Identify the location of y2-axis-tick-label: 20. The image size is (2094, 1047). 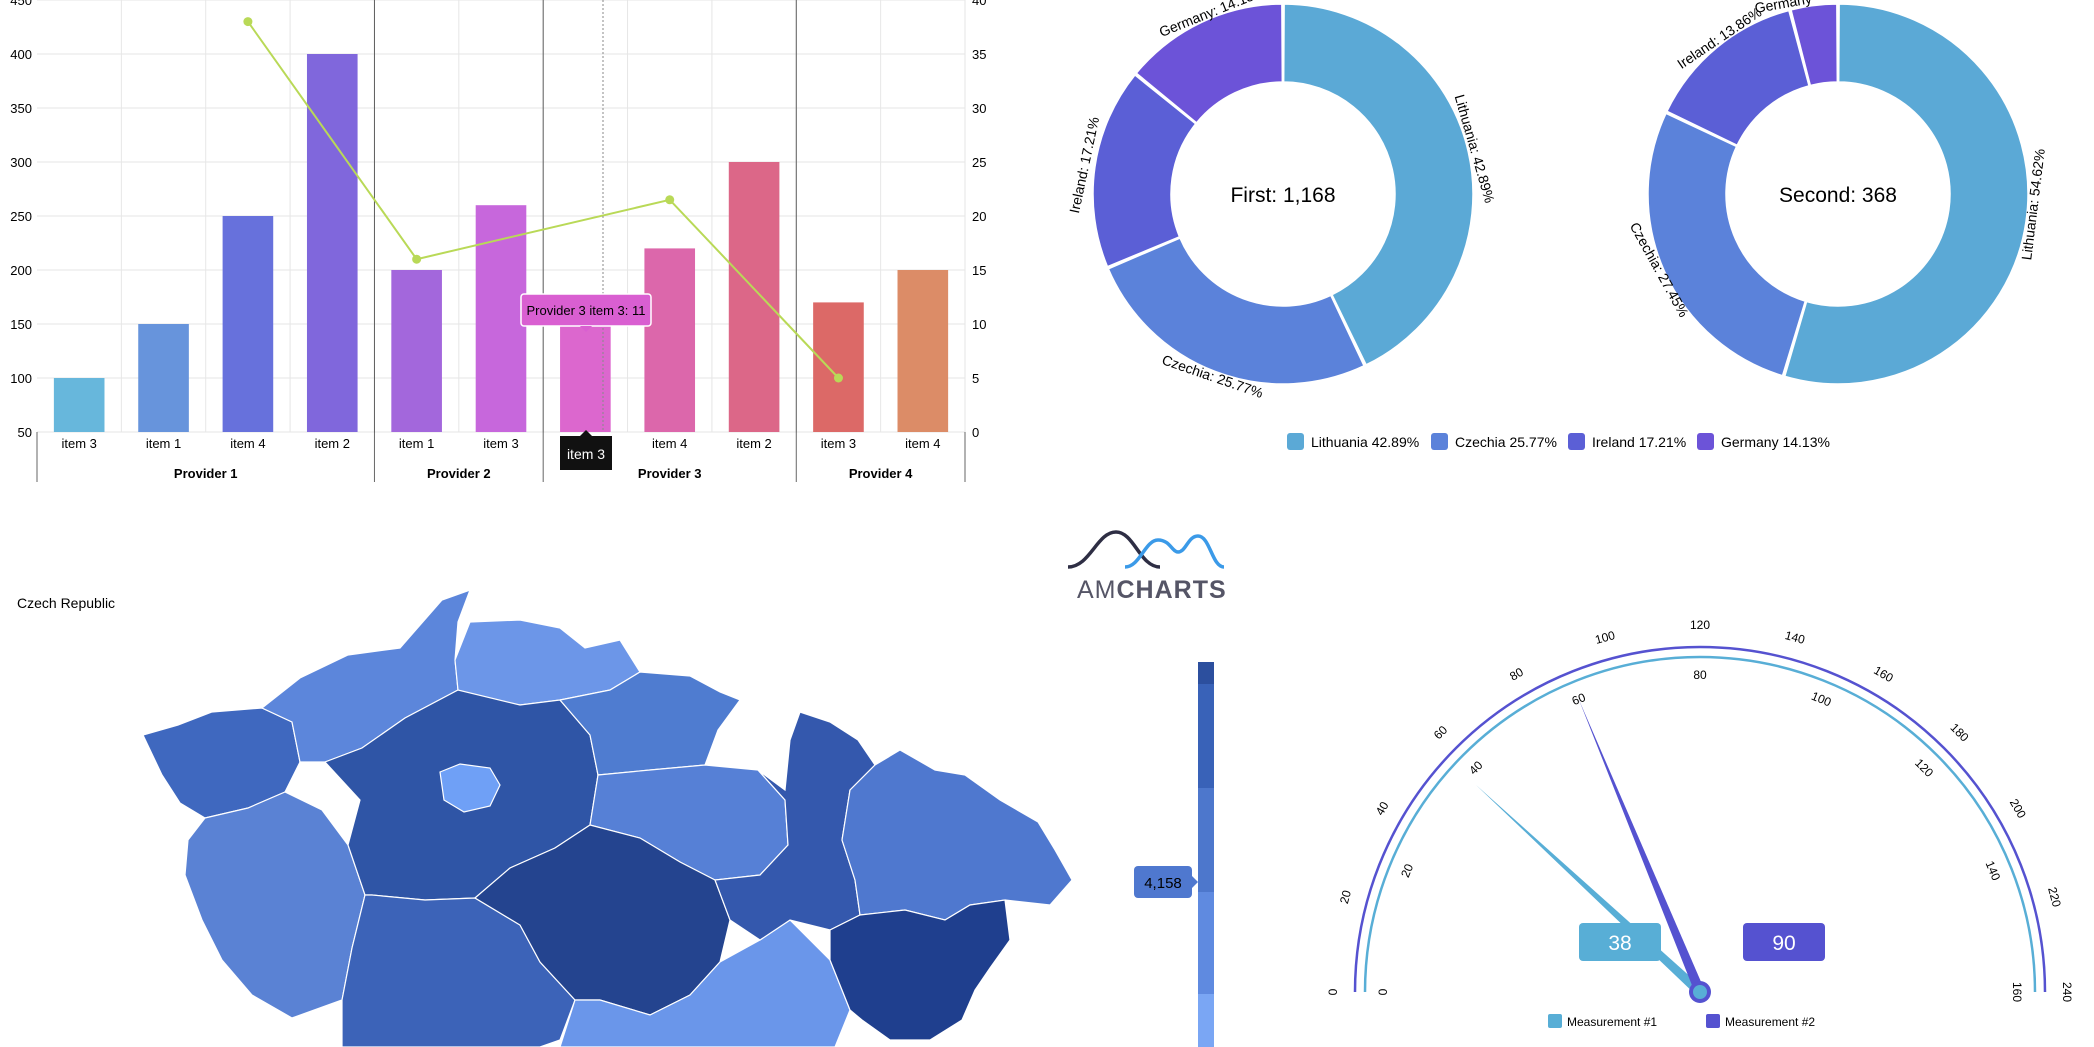
(979, 216).